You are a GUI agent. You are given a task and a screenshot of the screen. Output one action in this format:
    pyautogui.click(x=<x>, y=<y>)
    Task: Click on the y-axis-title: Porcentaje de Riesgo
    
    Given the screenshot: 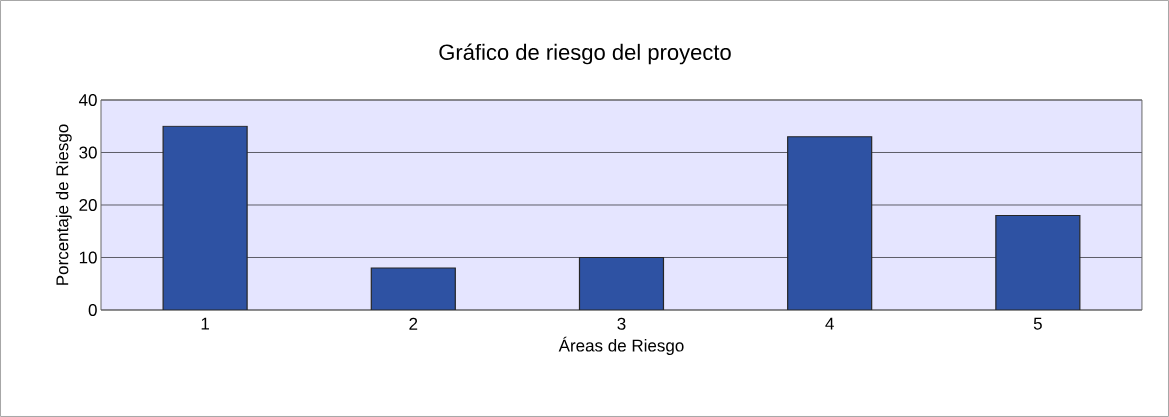 What is the action you would take?
    pyautogui.click(x=63, y=204)
    